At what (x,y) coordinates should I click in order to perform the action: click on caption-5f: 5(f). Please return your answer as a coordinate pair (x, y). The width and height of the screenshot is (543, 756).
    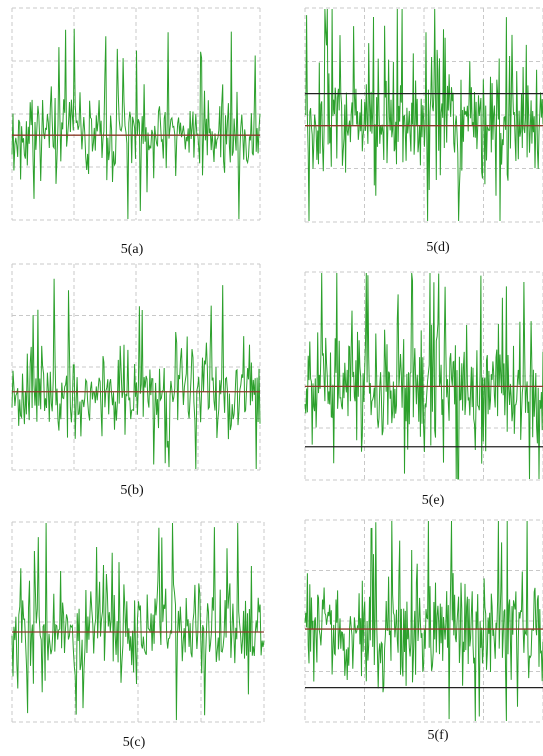
    Looking at the image, I should click on (438, 735).